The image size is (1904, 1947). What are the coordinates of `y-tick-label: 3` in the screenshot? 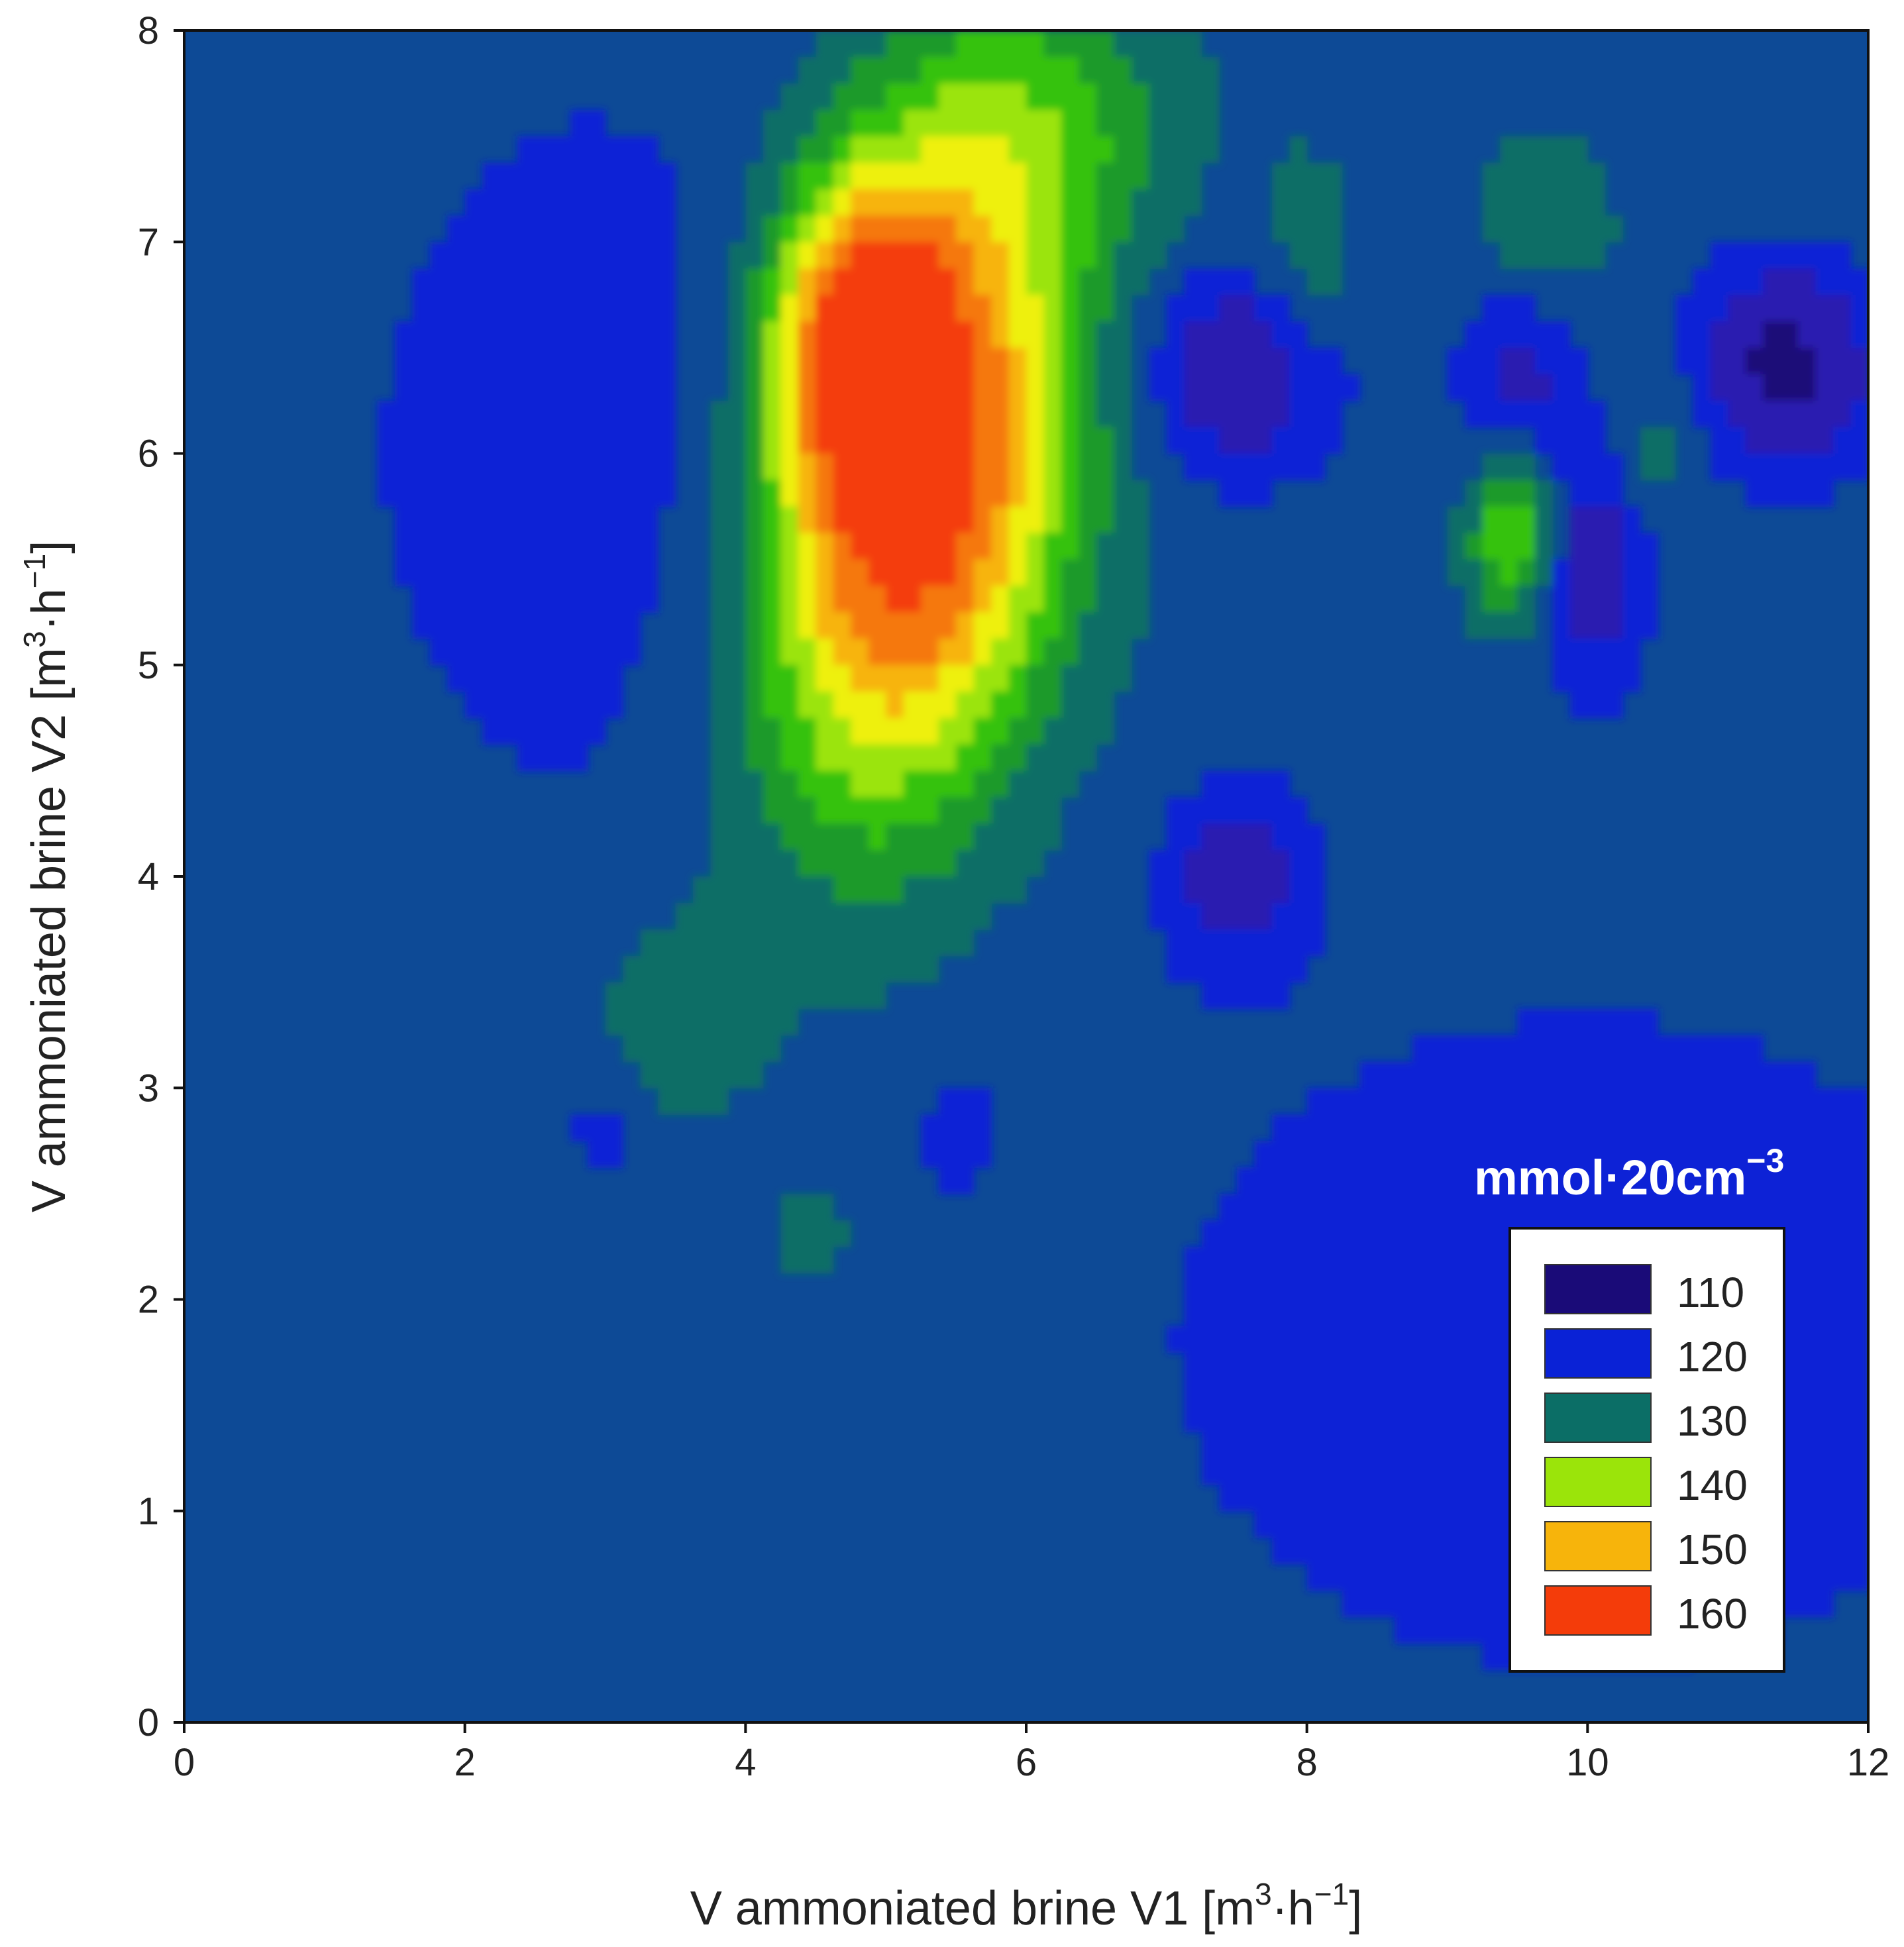 It's located at (148, 1088).